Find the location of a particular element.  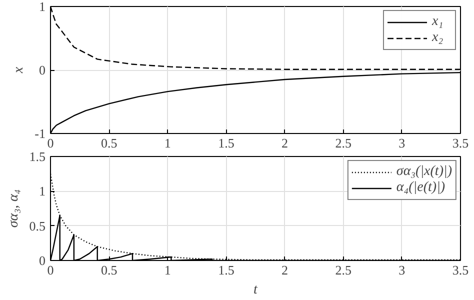

legend-label: α₄(|e(t)|) is located at coordinates (421, 188).